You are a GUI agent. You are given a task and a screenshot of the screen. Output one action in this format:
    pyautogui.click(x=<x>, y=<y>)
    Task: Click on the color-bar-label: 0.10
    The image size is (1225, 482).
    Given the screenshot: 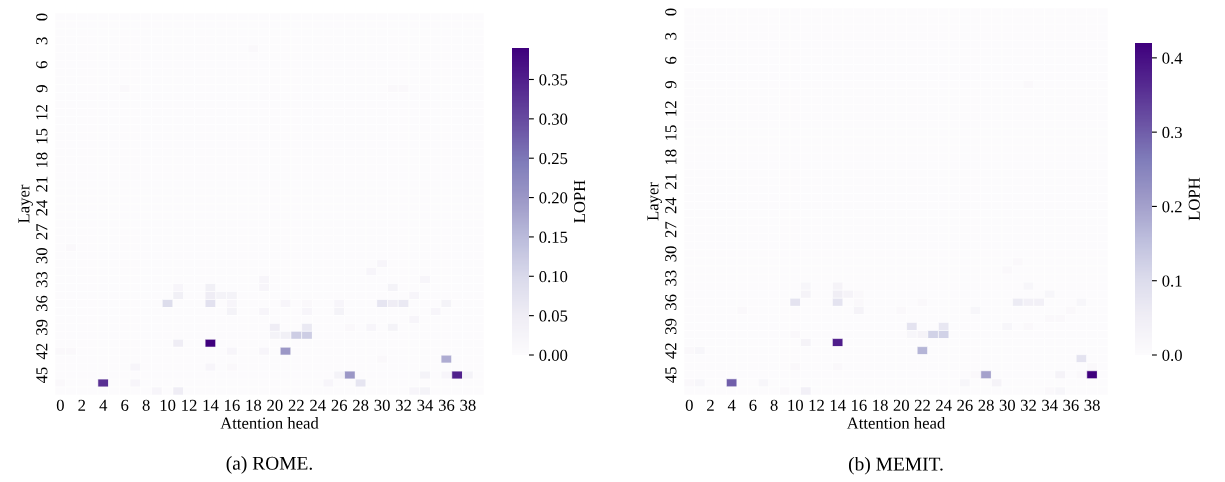 What is the action you would take?
    pyautogui.click(x=553, y=276)
    